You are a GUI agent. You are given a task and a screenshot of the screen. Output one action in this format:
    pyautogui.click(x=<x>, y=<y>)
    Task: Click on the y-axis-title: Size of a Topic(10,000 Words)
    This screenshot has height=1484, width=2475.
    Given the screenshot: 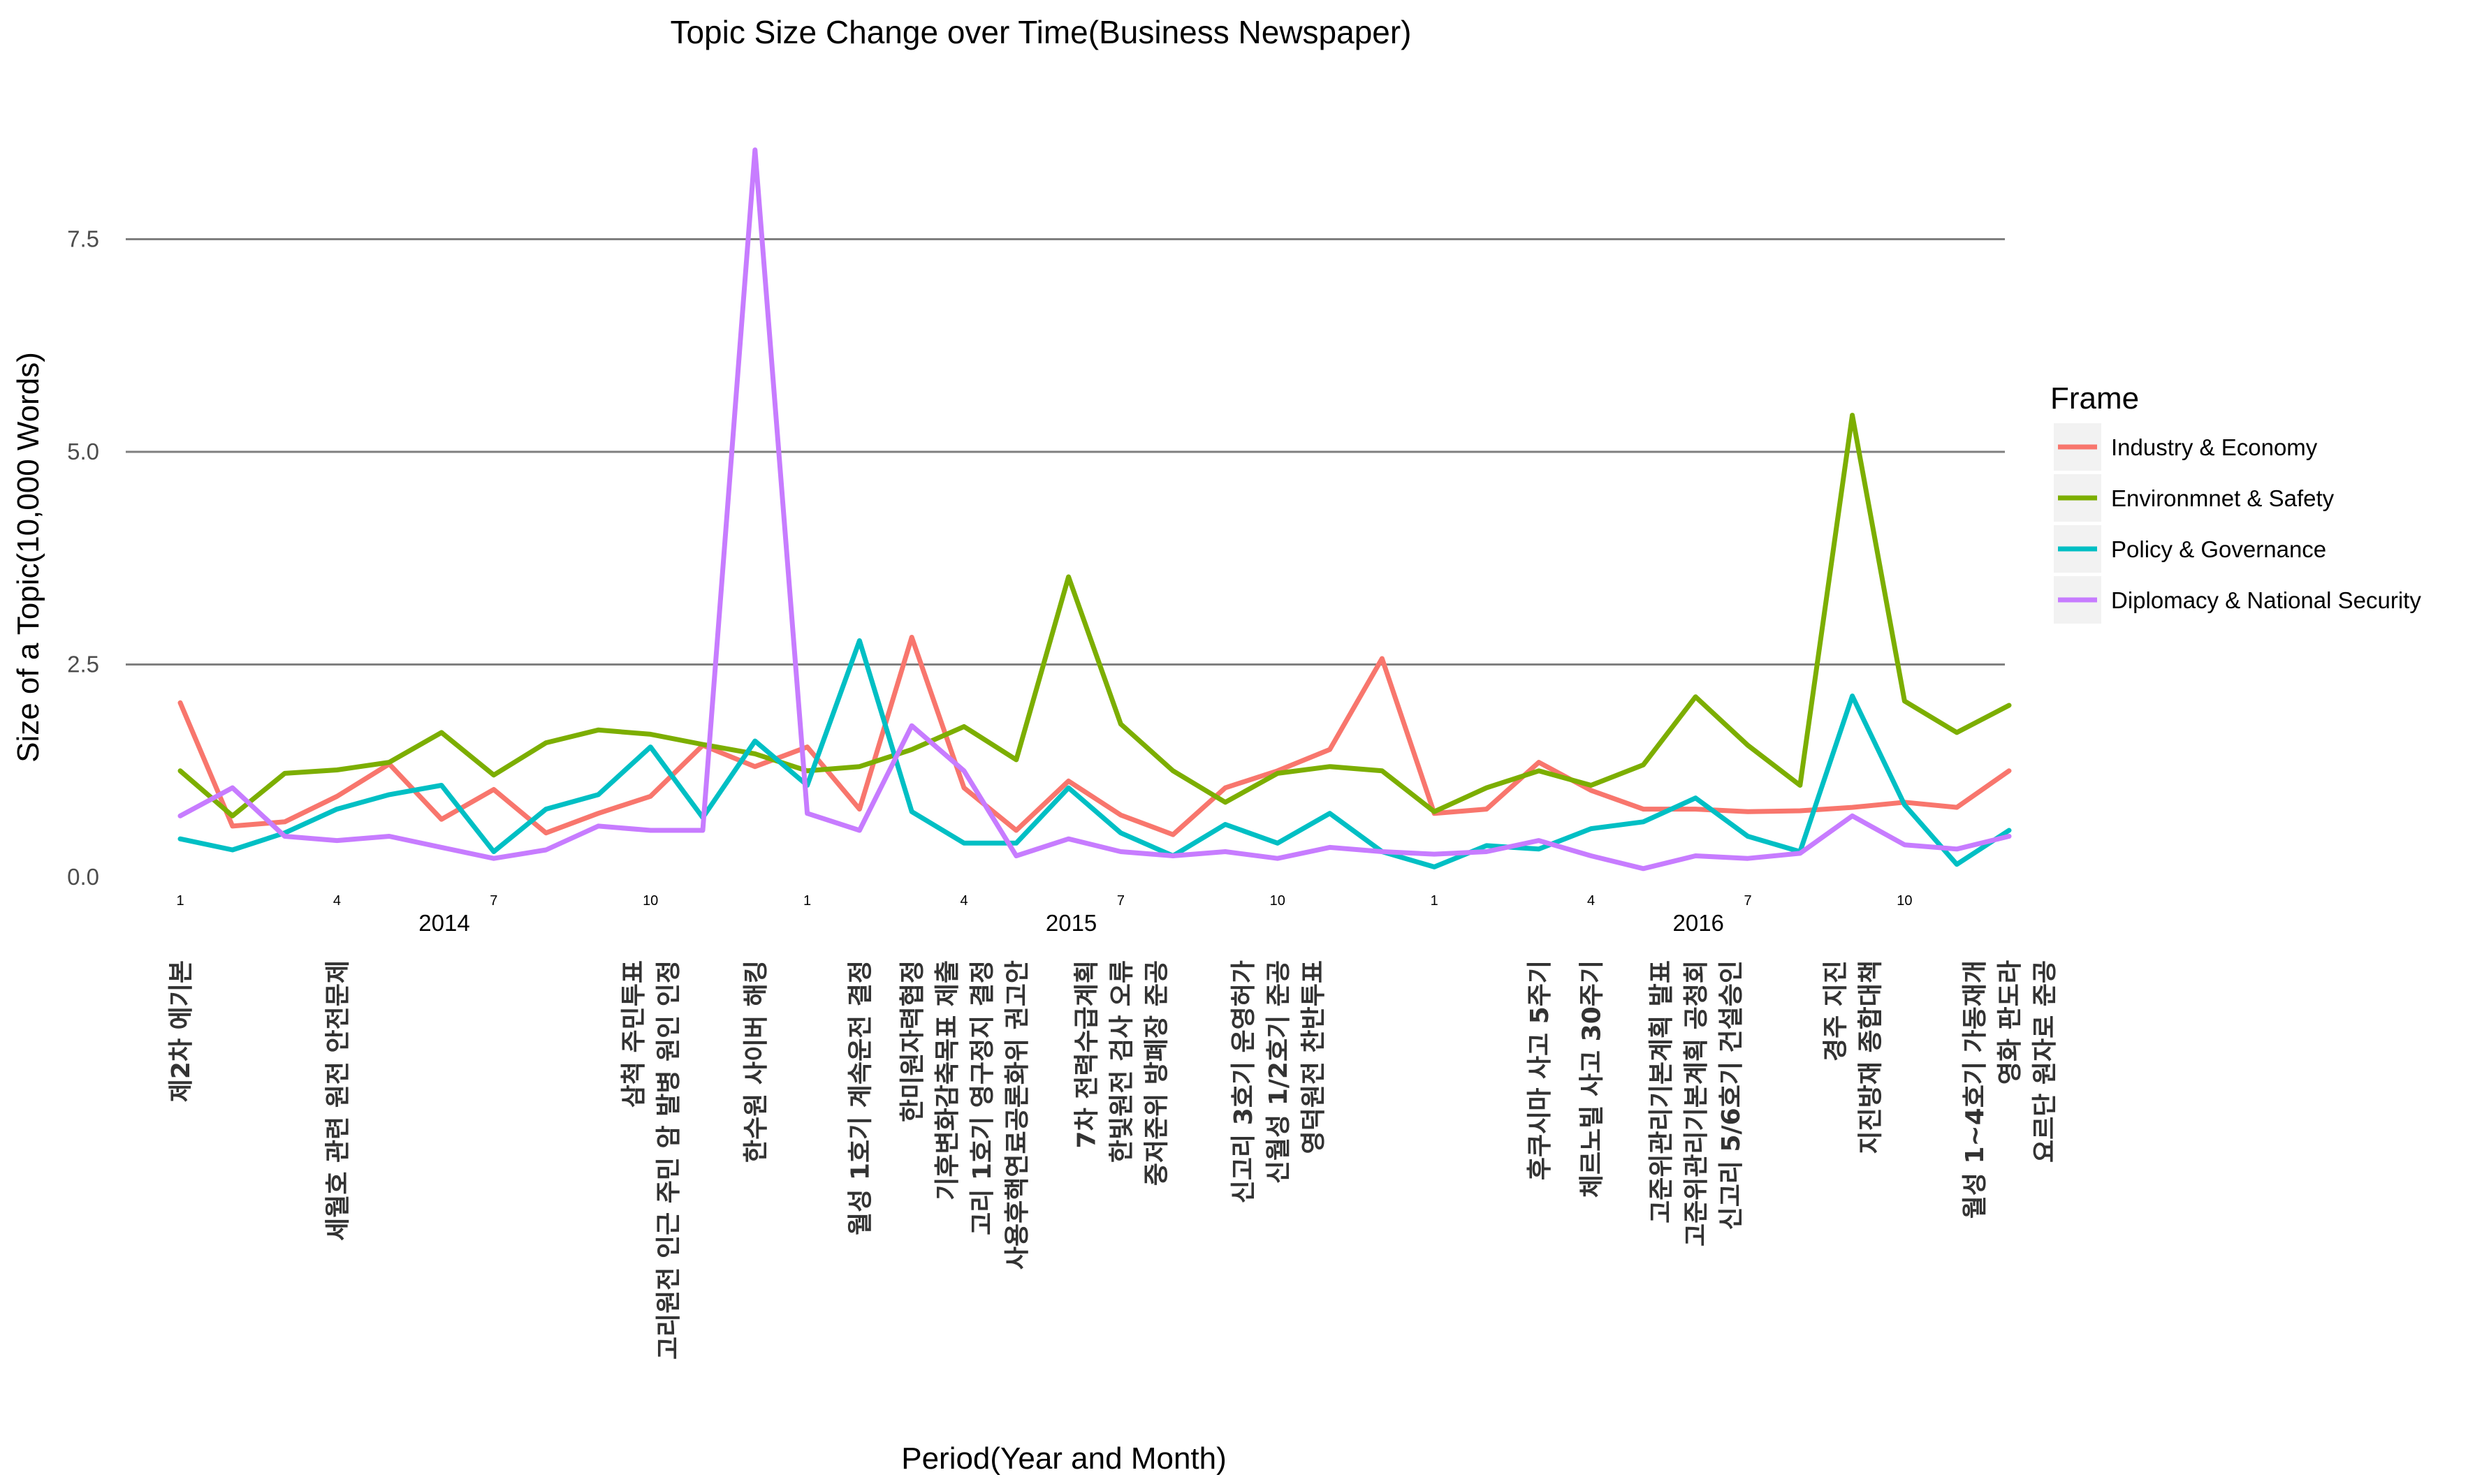 What is the action you would take?
    pyautogui.click(x=28, y=557)
    